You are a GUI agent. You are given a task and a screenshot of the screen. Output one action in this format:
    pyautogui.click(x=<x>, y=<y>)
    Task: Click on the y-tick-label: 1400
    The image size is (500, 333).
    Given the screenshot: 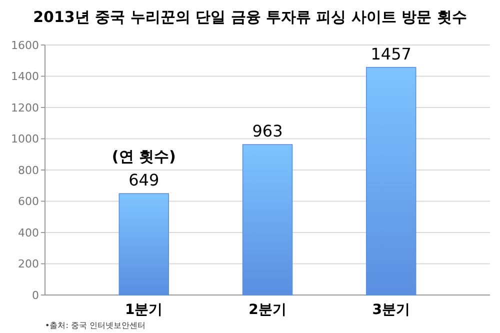 What is the action you would take?
    pyautogui.click(x=25, y=77)
    